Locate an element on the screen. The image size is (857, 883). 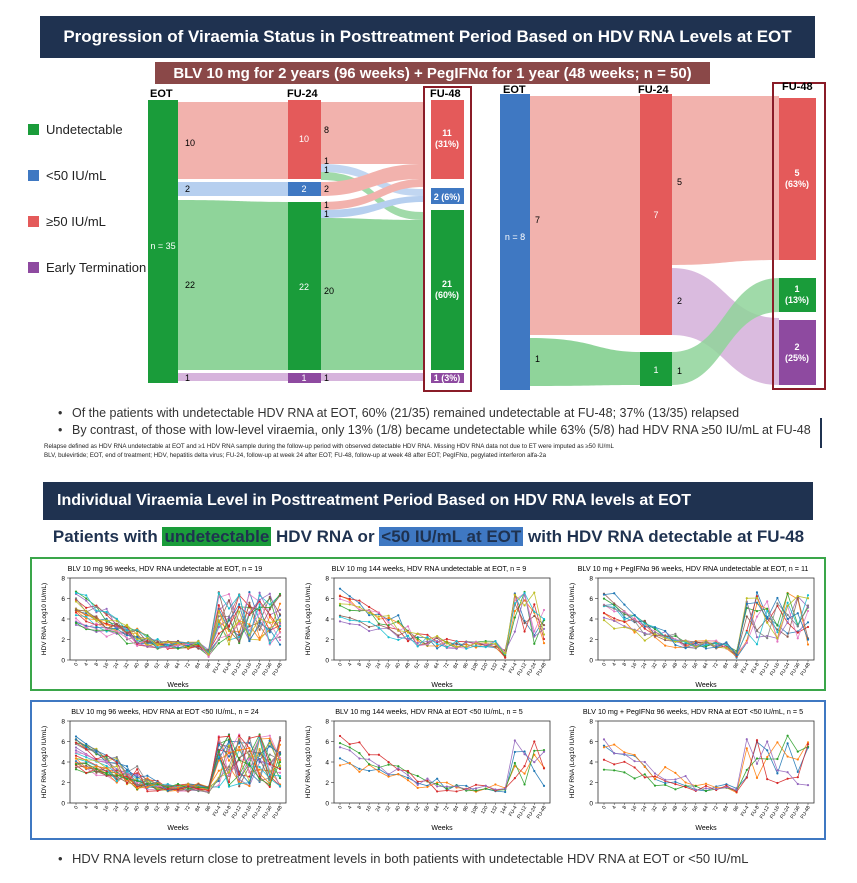
x-tick-label: 56 is located at coordinates (427, 809).